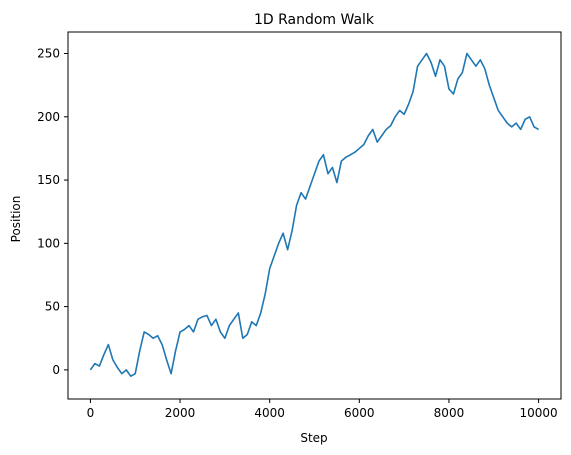 This screenshot has width=571, height=455. Describe the element at coordinates (48, 243) in the screenshot. I see `y-tick-label: 100` at that location.